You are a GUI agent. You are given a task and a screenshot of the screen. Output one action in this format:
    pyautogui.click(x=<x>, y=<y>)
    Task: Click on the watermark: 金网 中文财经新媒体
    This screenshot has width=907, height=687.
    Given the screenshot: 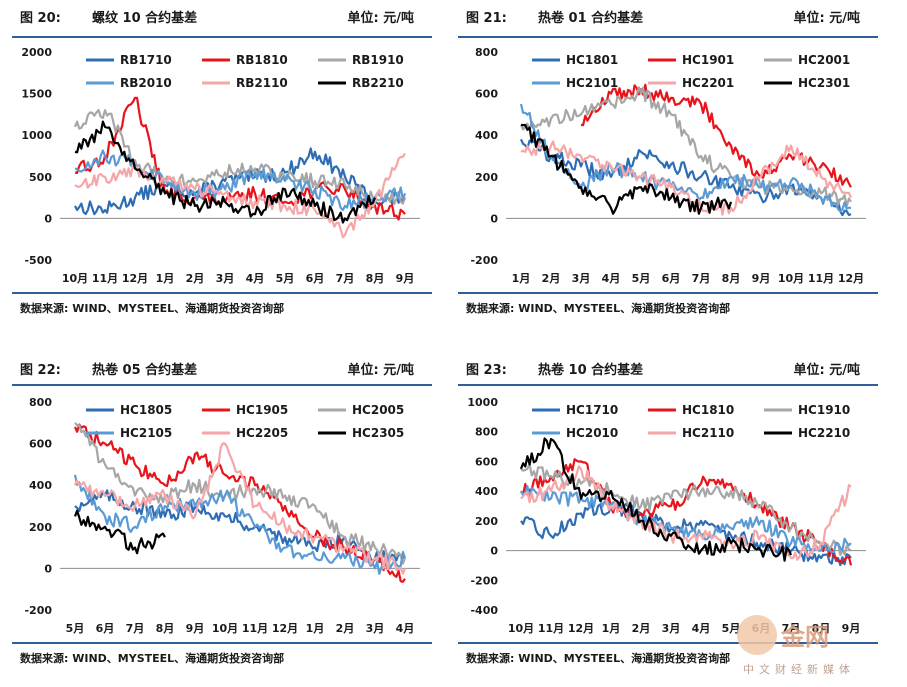 What is the action you would take?
    pyautogui.click(x=817, y=647)
    